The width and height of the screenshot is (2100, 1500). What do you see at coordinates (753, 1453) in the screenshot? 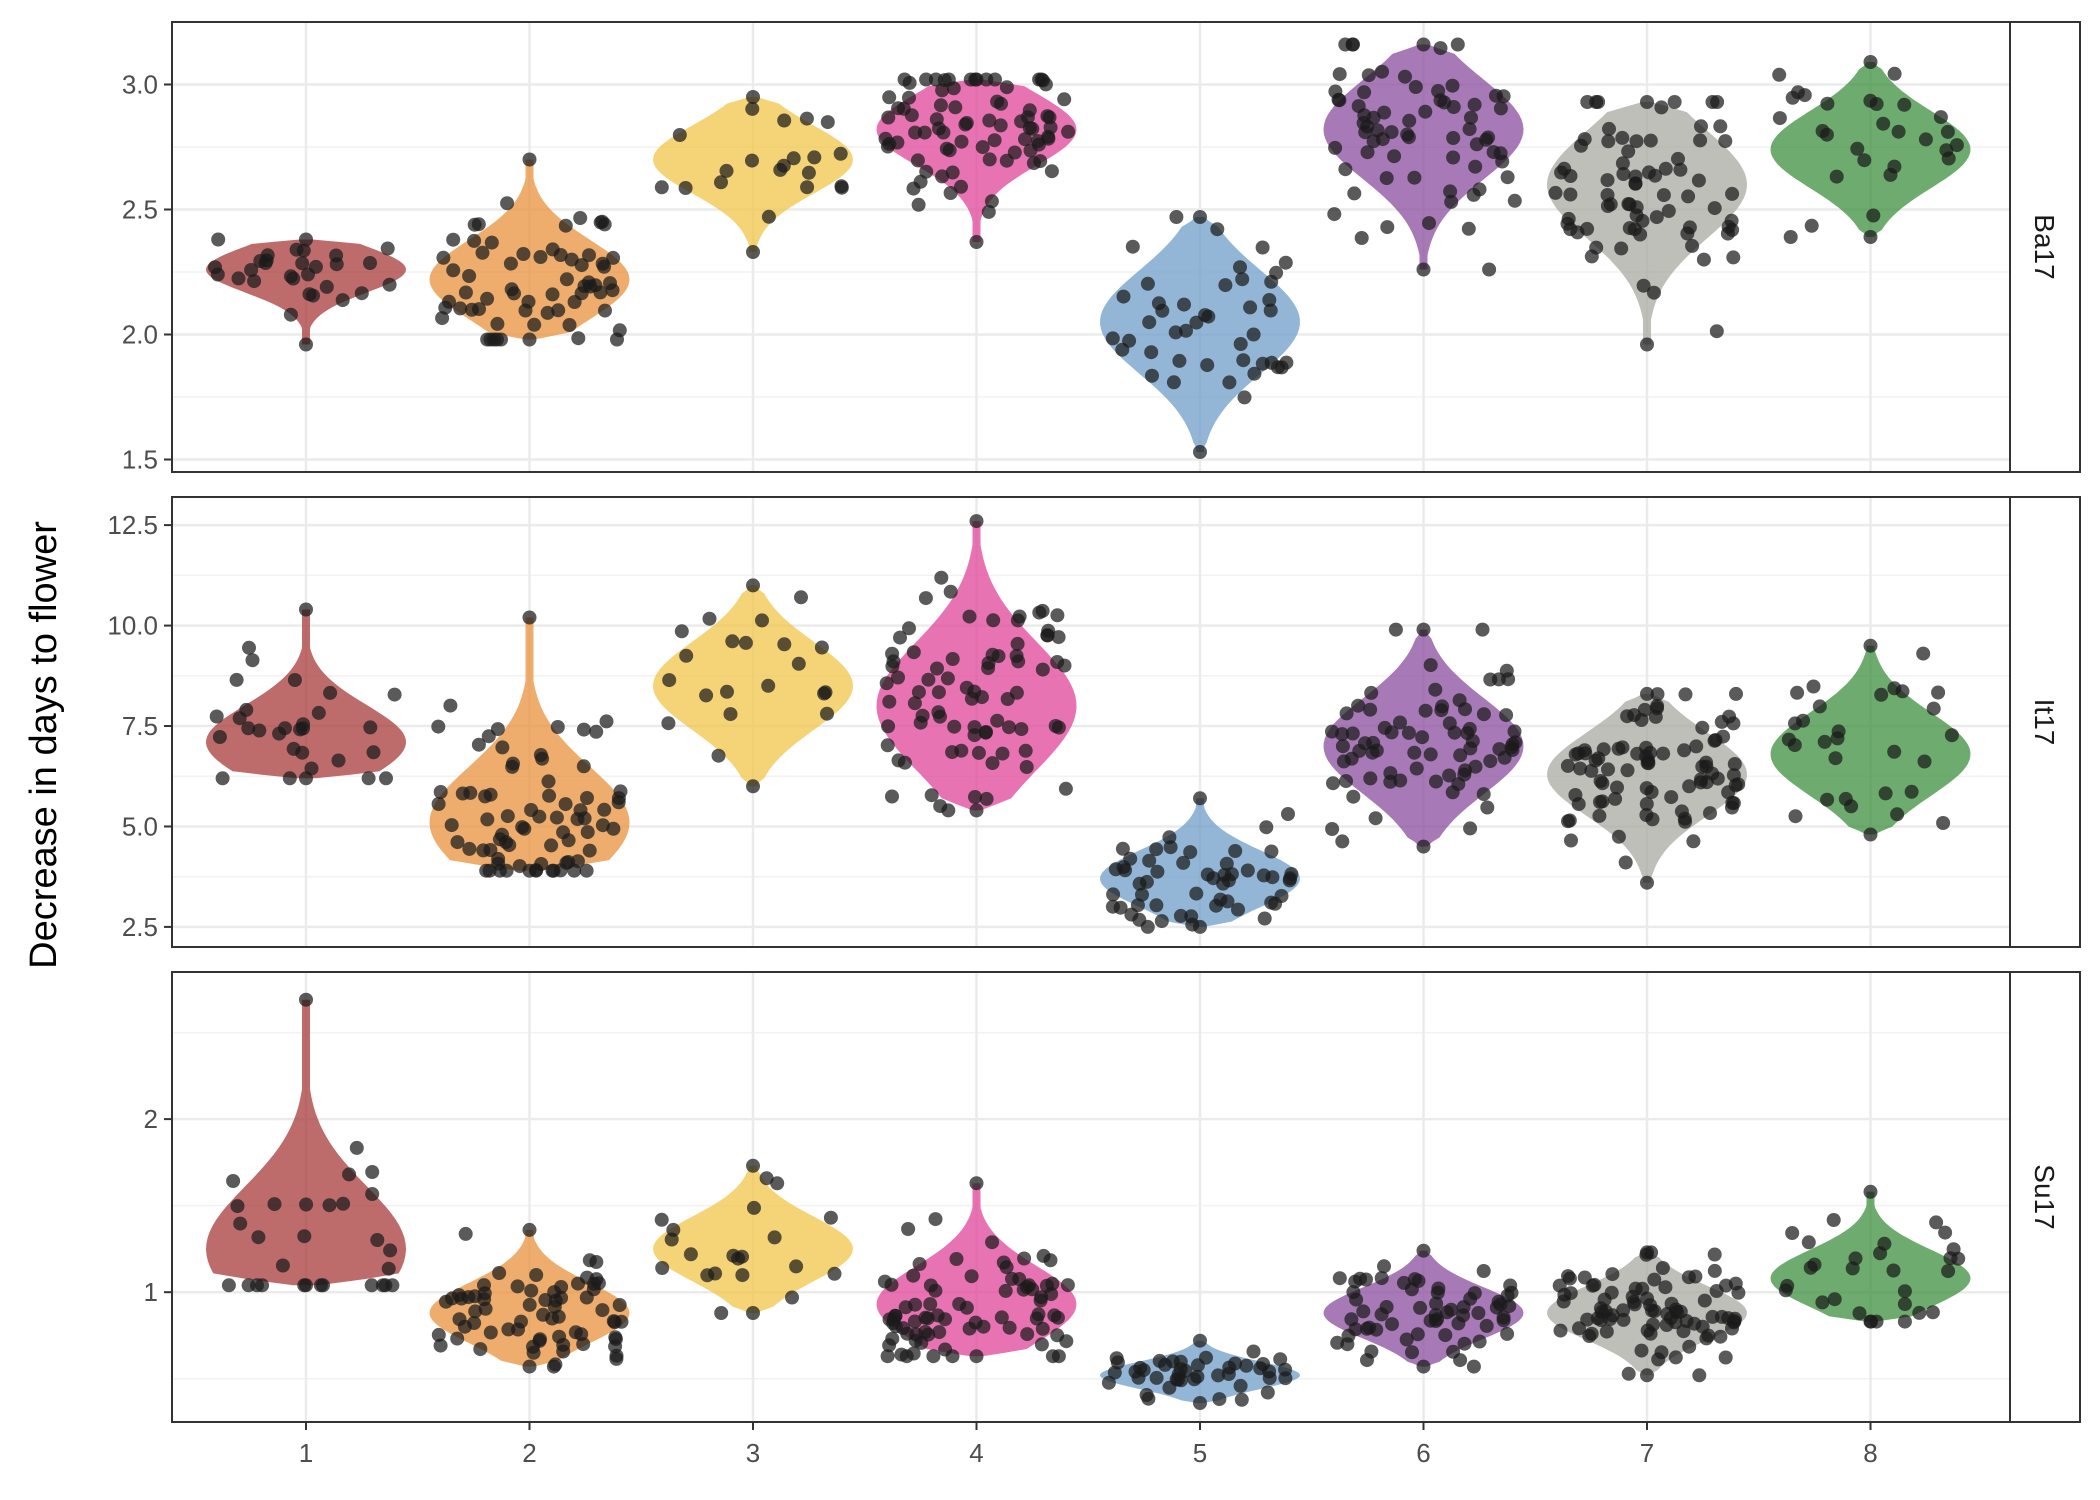
I see `x-tick-label: 3` at bounding box center [753, 1453].